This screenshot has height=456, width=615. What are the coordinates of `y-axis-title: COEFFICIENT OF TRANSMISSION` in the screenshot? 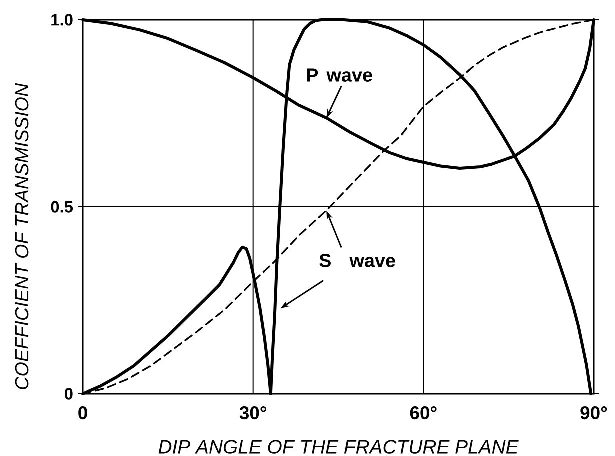 It's located at (22, 236).